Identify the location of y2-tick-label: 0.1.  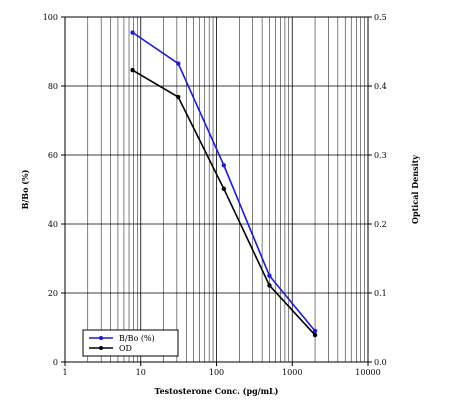
(380, 293).